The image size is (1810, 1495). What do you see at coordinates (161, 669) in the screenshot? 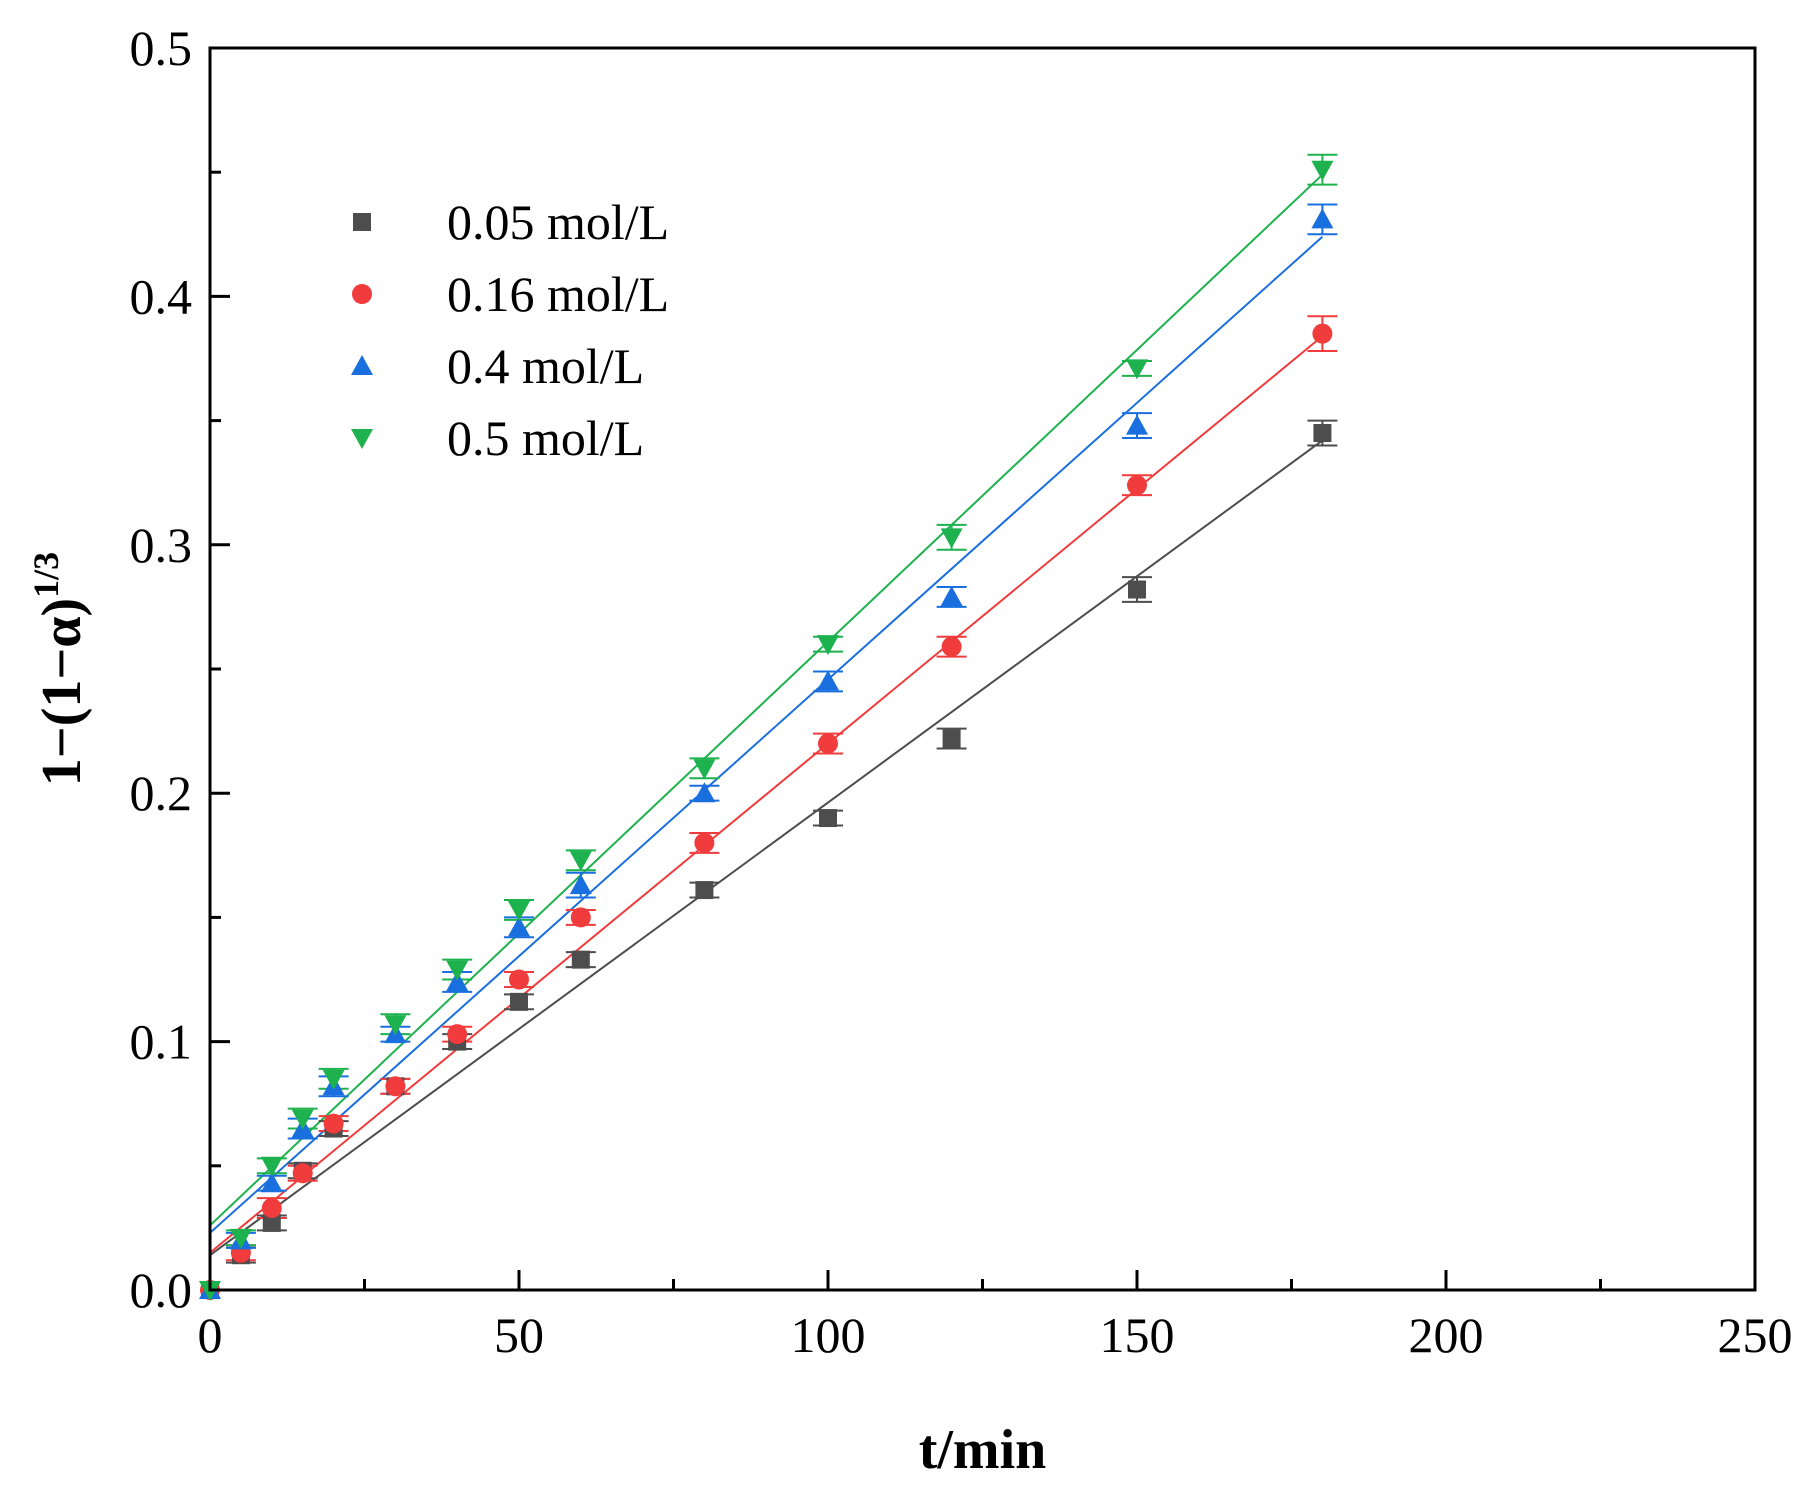
I see `y-tick-labels: 0.0 0.1 0.2 0.3 0.4 0.5` at bounding box center [161, 669].